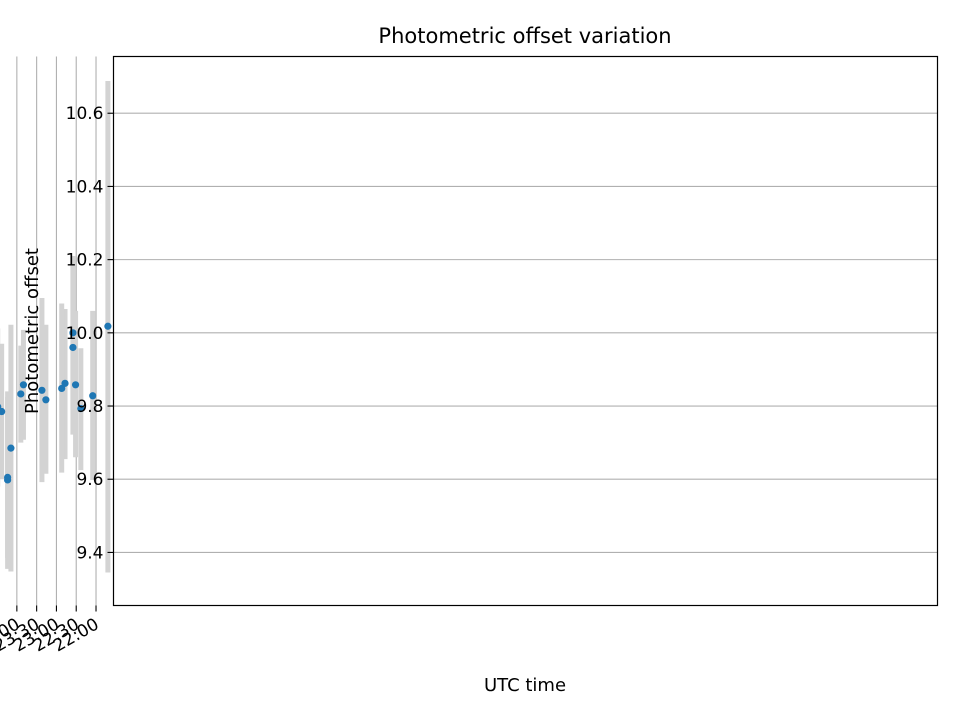  What do you see at coordinates (85, 187) in the screenshot?
I see `y-tick-label: 10.4` at bounding box center [85, 187].